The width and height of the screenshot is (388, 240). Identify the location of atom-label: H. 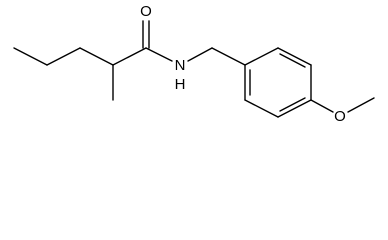
(180, 84).